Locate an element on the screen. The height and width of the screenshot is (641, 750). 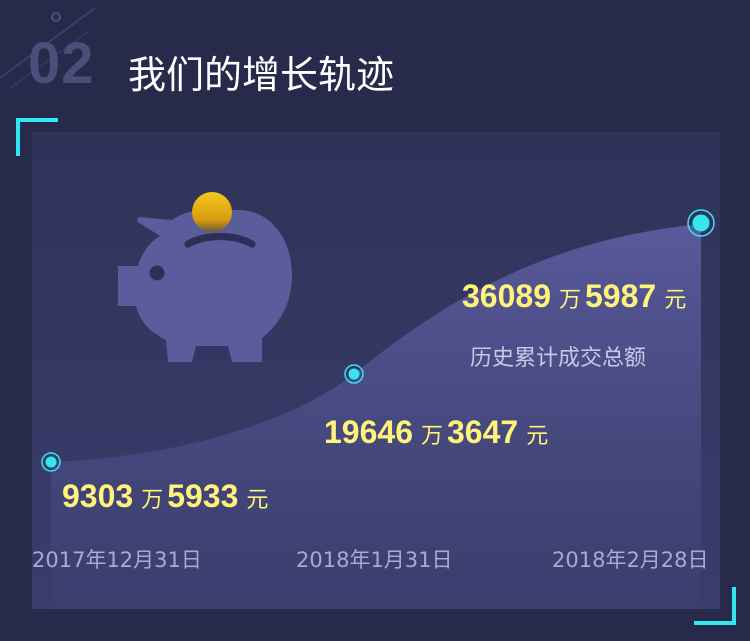
coin-icon is located at coordinates (220, 220).